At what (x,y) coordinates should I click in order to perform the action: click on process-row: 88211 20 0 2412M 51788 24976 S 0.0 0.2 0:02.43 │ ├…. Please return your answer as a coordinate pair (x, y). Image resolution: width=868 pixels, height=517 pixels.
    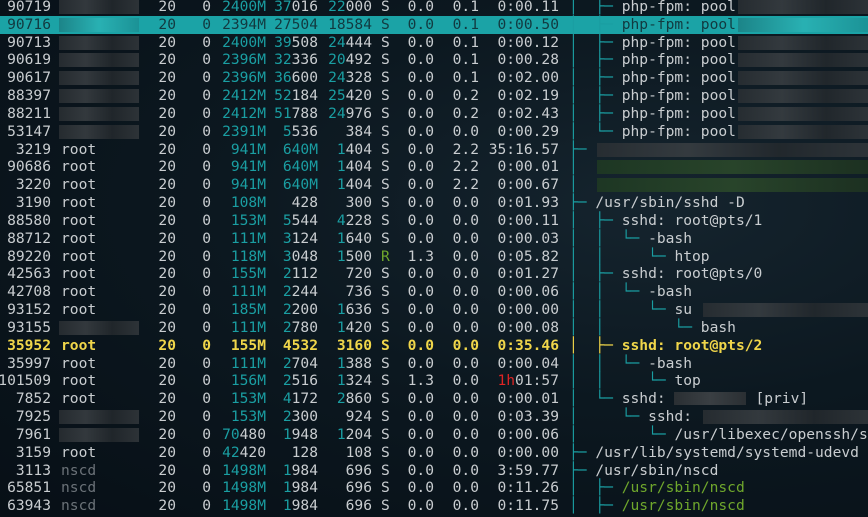
    Looking at the image, I should click on (434, 114).